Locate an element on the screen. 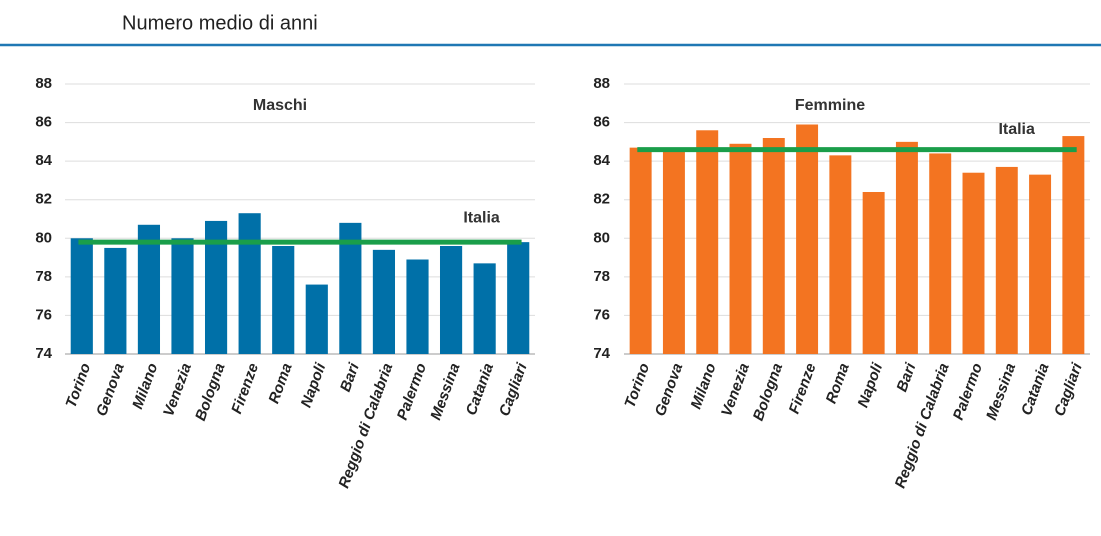 The image size is (1101, 536). subtitle: Numero medio di anni is located at coordinates (220, 23).